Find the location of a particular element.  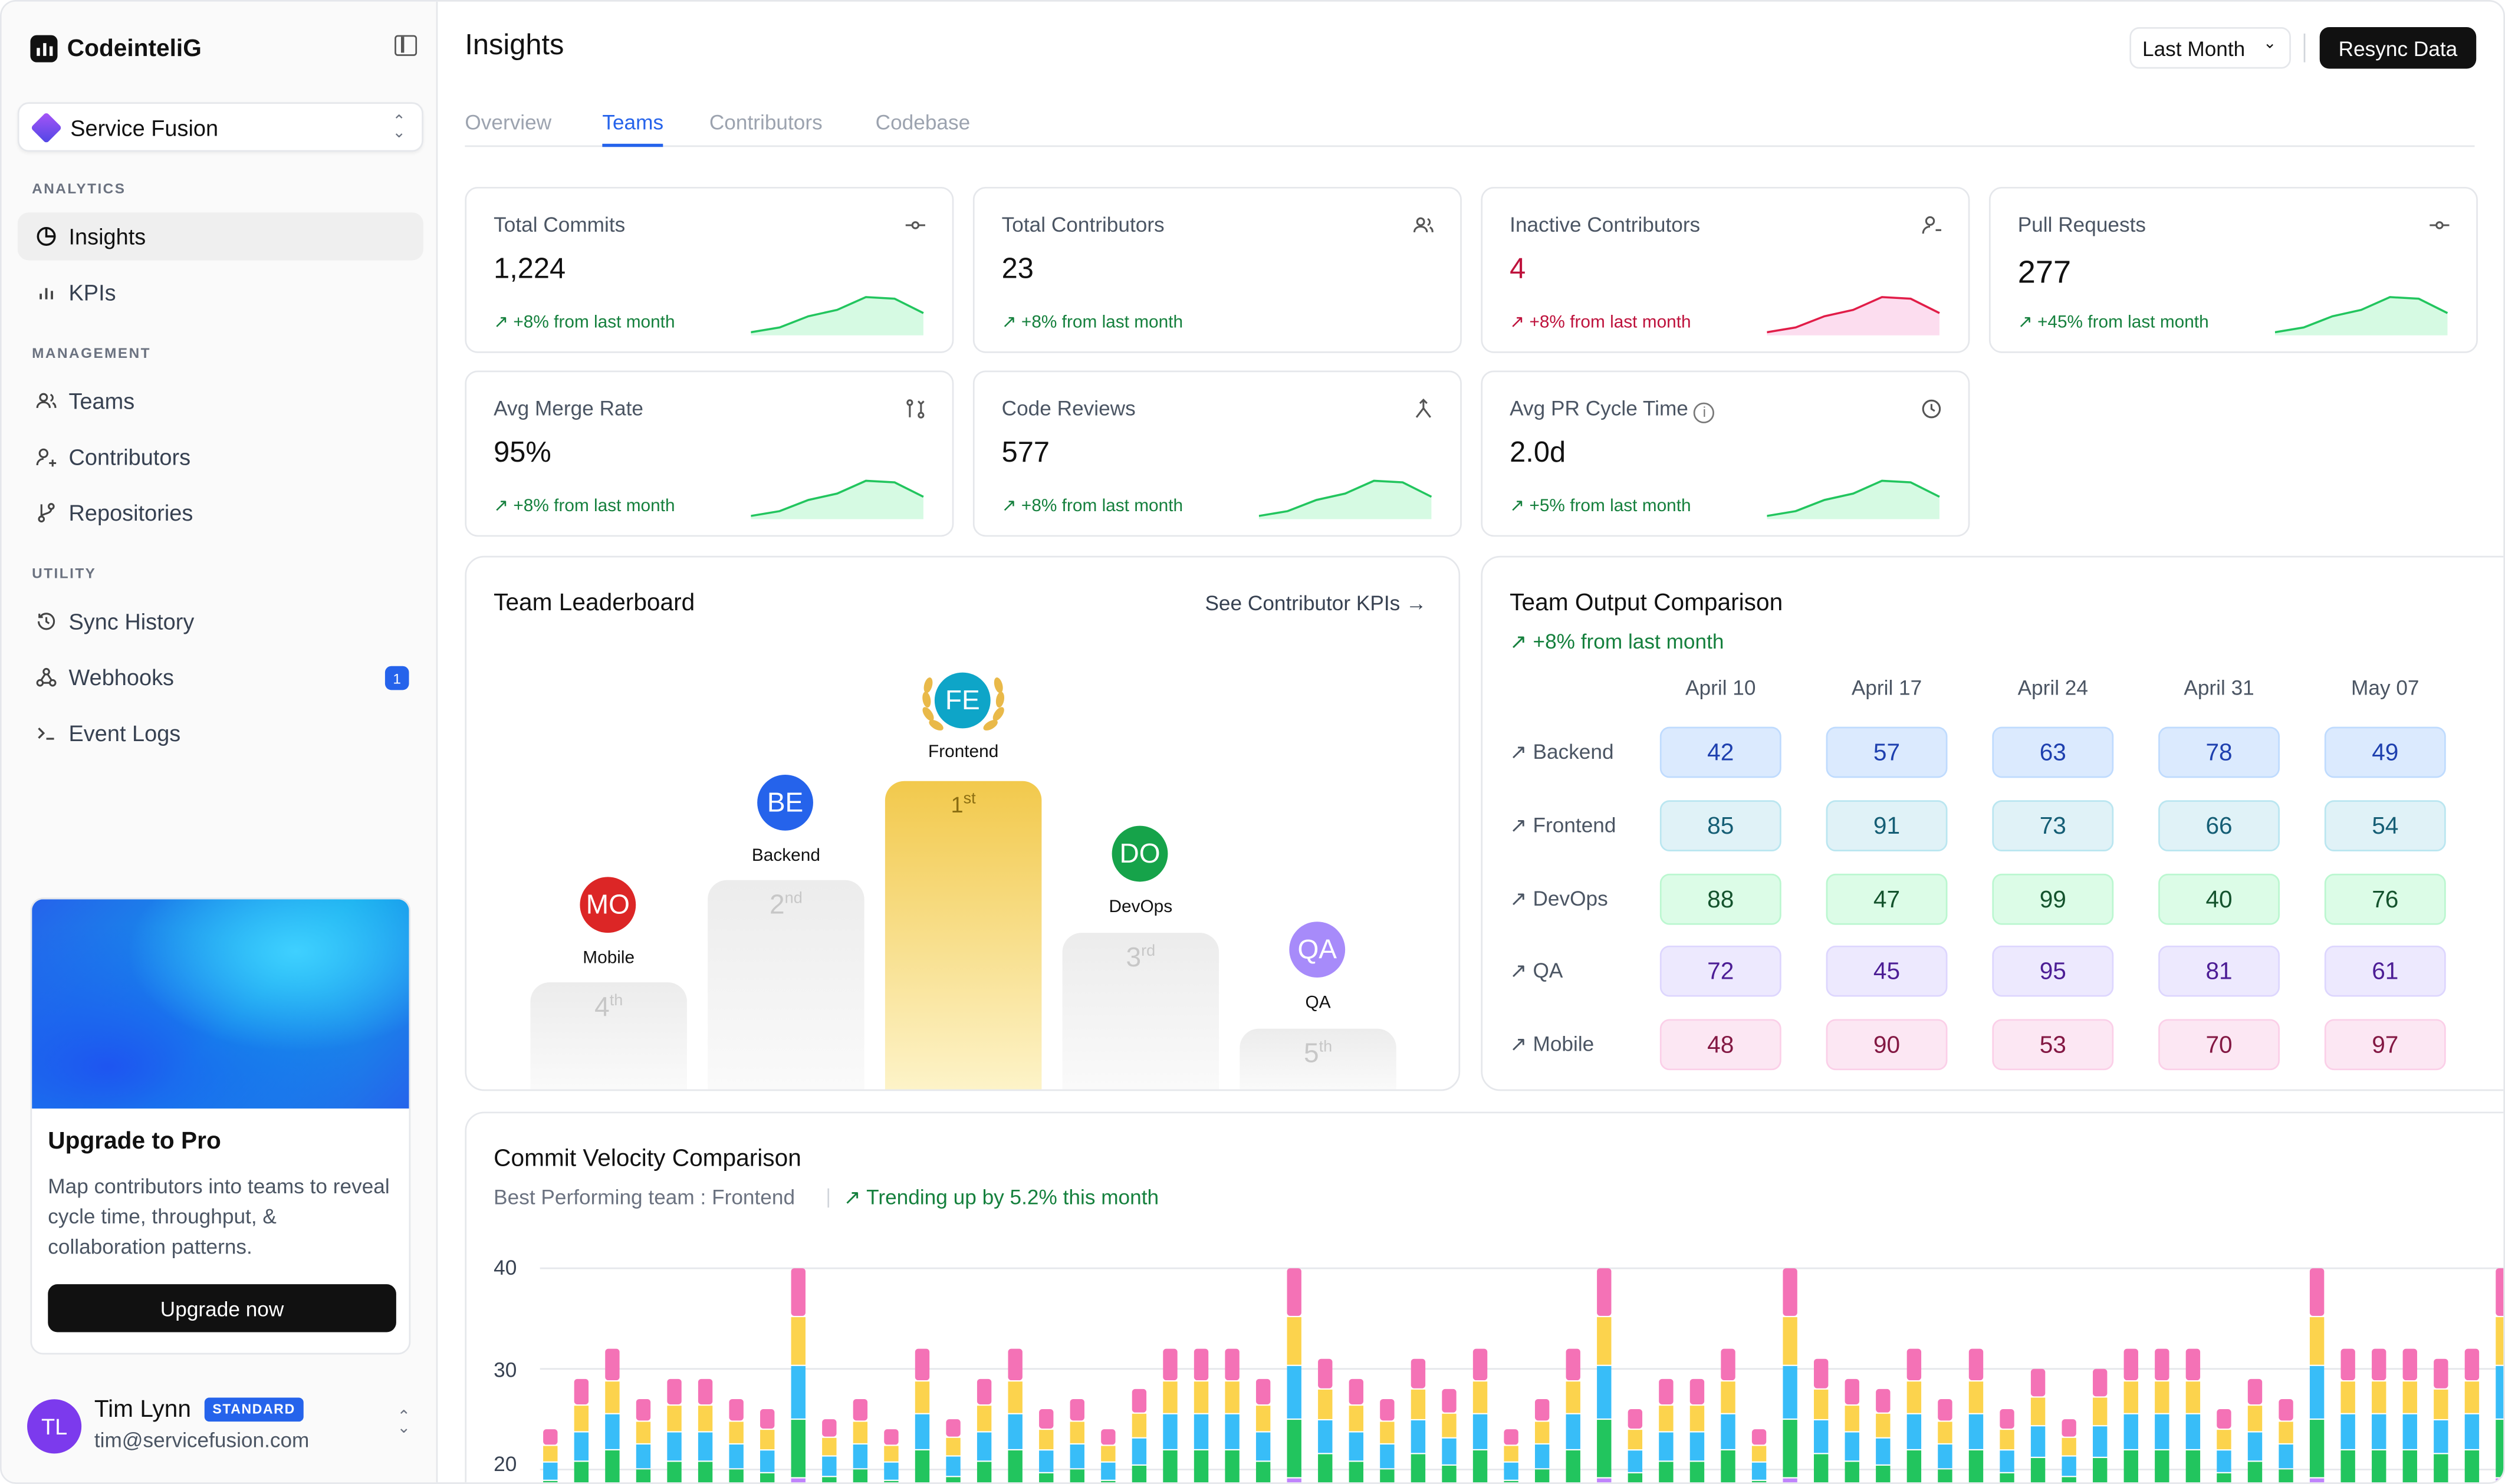

team-avatar-mobile: MO is located at coordinates (608, 905).